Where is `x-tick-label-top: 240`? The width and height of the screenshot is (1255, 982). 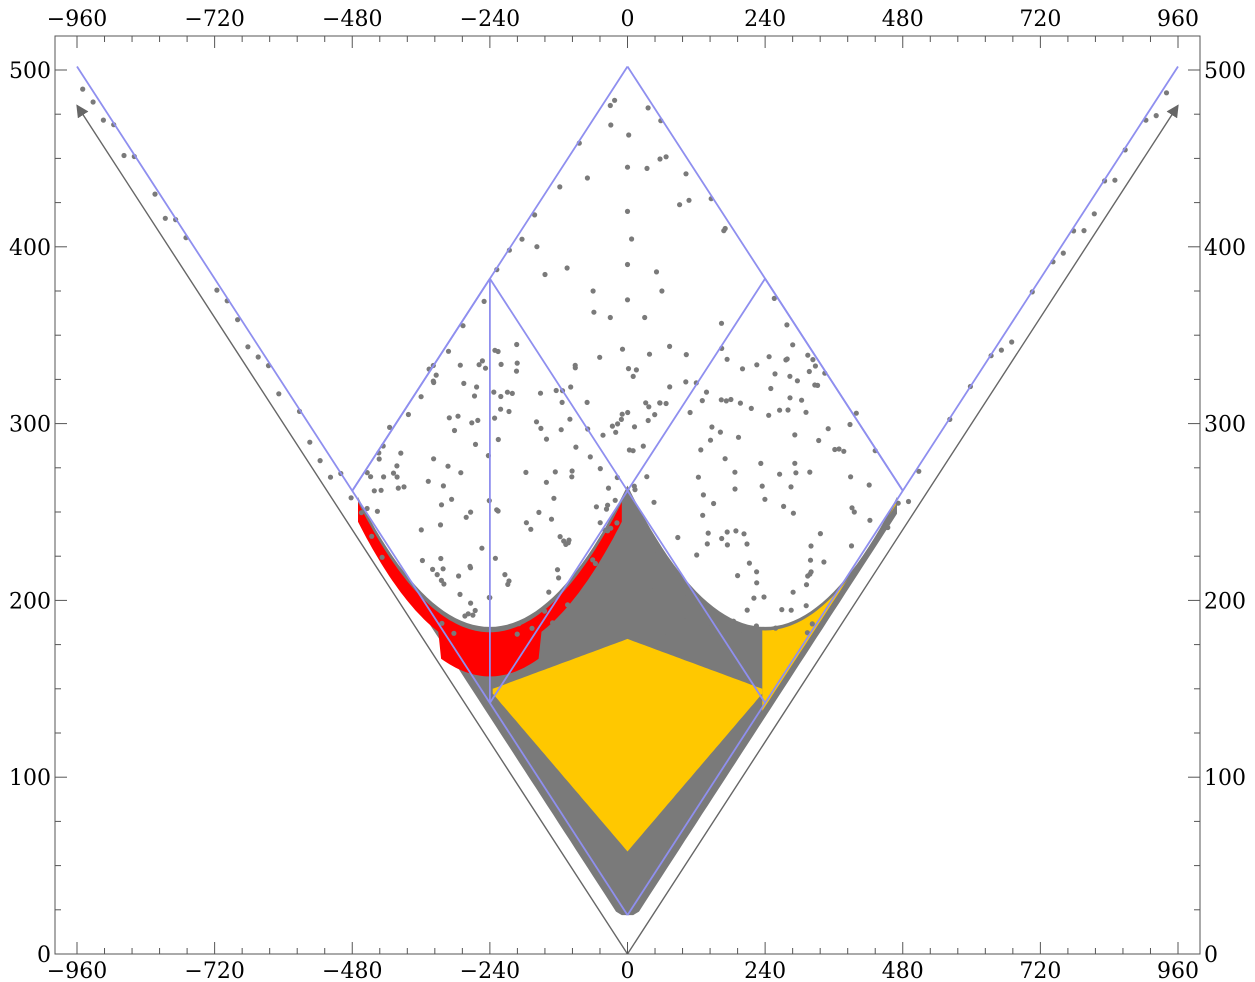
x-tick-label-top: 240 is located at coordinates (765, 19).